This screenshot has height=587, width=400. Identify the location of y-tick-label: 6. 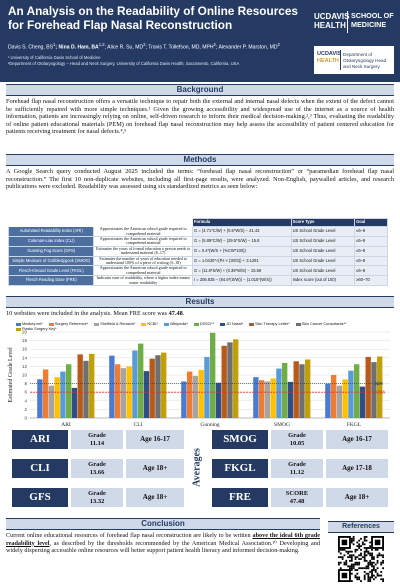
(25, 392).